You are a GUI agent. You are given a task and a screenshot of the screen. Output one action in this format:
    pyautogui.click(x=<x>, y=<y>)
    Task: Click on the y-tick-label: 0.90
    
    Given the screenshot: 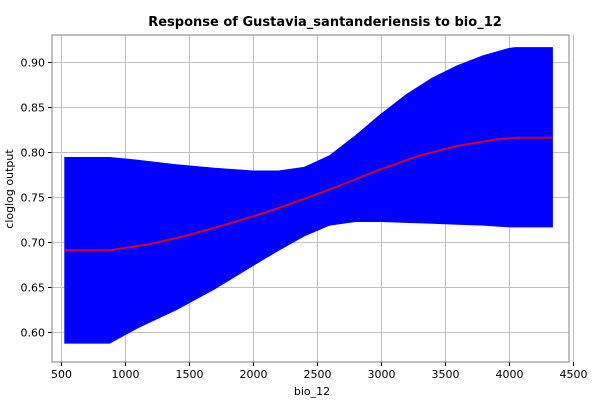 What is the action you would take?
    pyautogui.click(x=33, y=63)
    